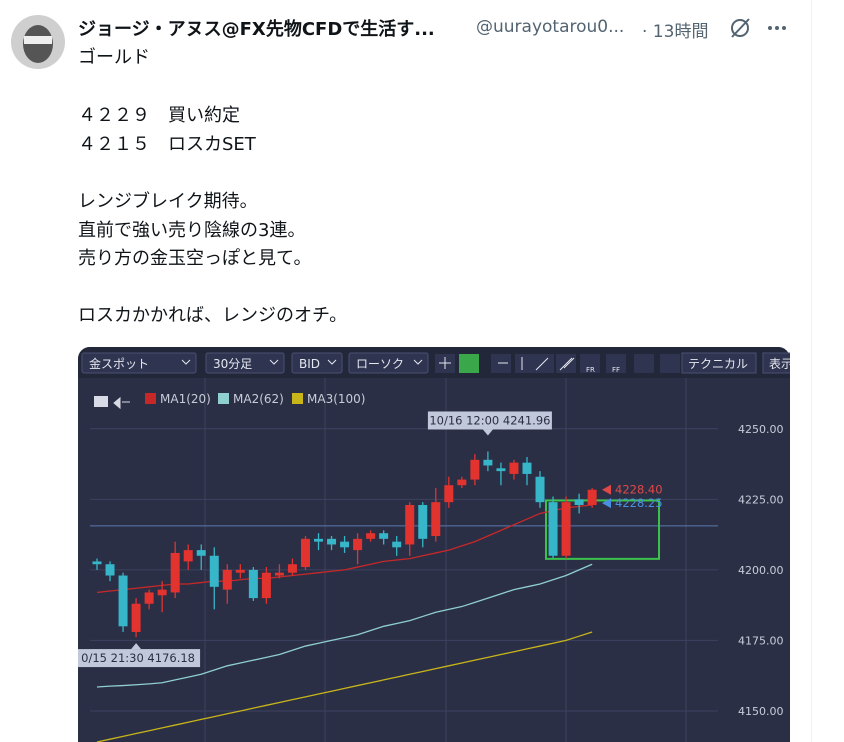 This screenshot has height=742, width=844. What do you see at coordinates (761, 640) in the screenshot?
I see `y-tick-label: 4175.00` at bounding box center [761, 640].